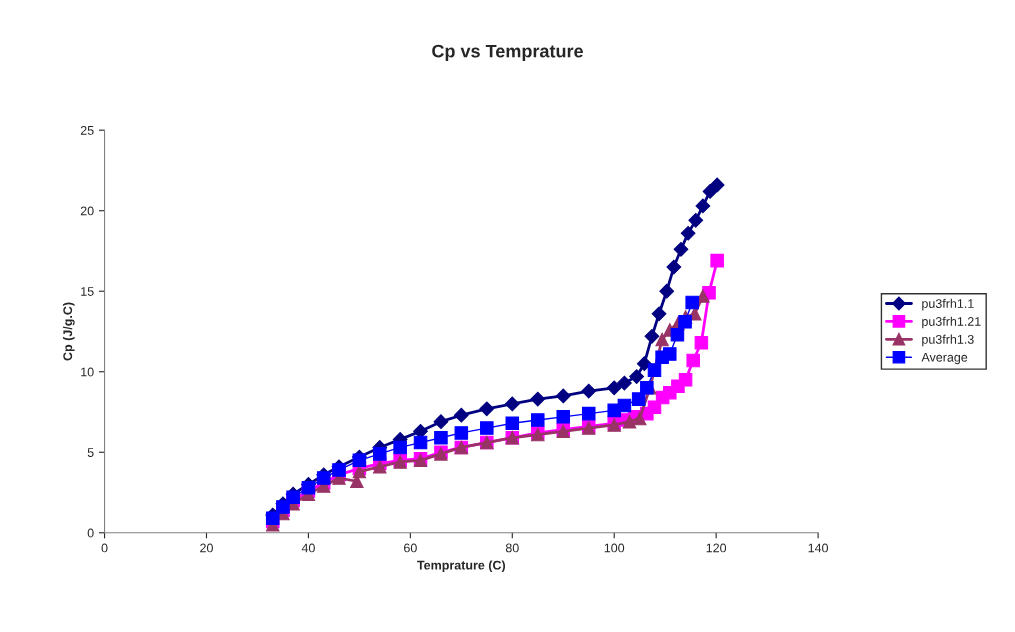 This screenshot has height=632, width=1015. Describe the element at coordinates (614, 548) in the screenshot. I see `x-tick-label: 100` at that location.